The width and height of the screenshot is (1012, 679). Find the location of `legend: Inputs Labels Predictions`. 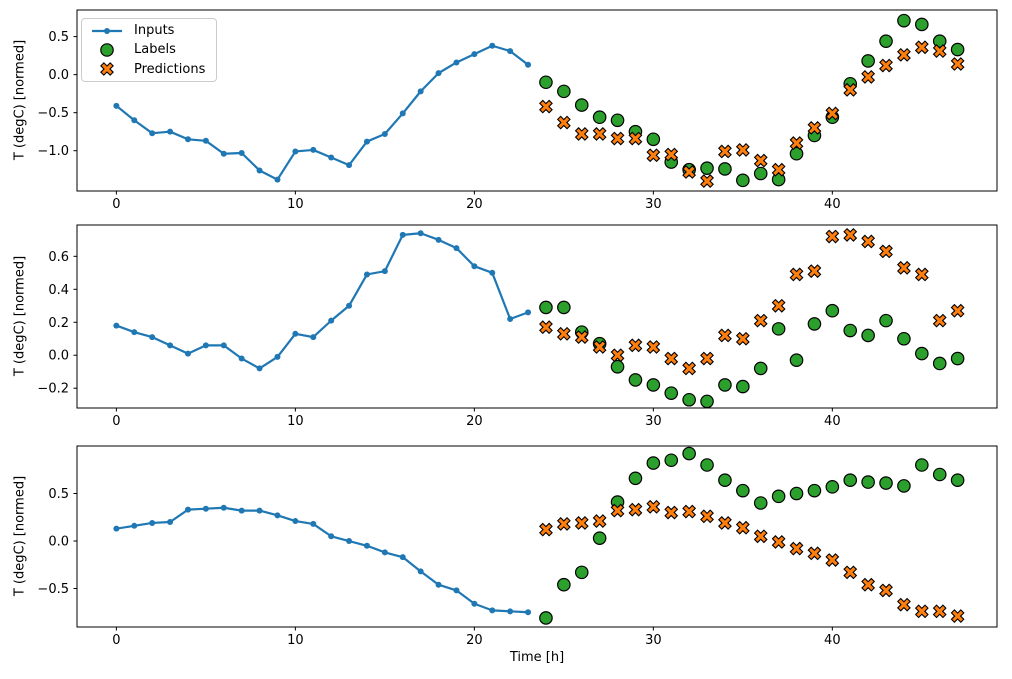

legend: Inputs Labels Predictions is located at coordinates (149, 50).